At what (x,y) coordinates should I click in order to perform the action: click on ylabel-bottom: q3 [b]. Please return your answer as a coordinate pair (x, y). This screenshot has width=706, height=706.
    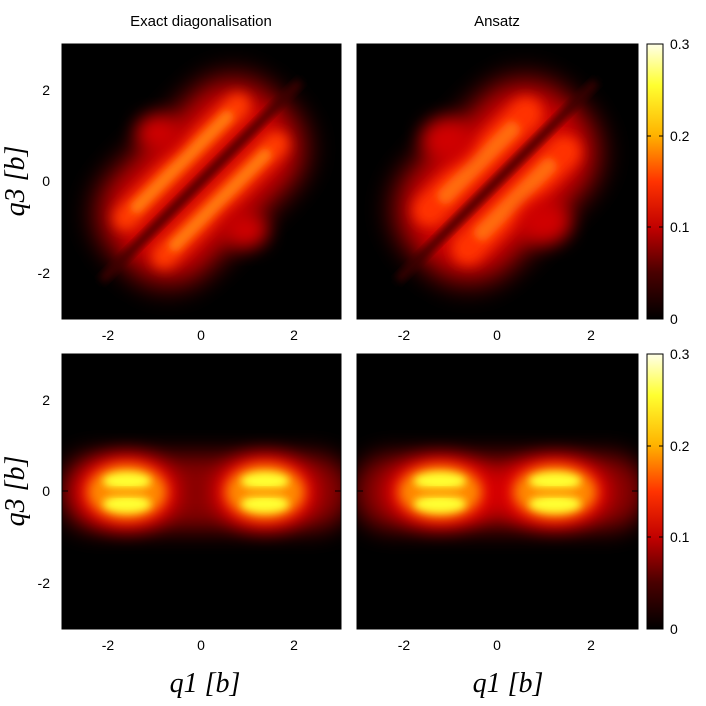
    Looking at the image, I should click on (15, 491).